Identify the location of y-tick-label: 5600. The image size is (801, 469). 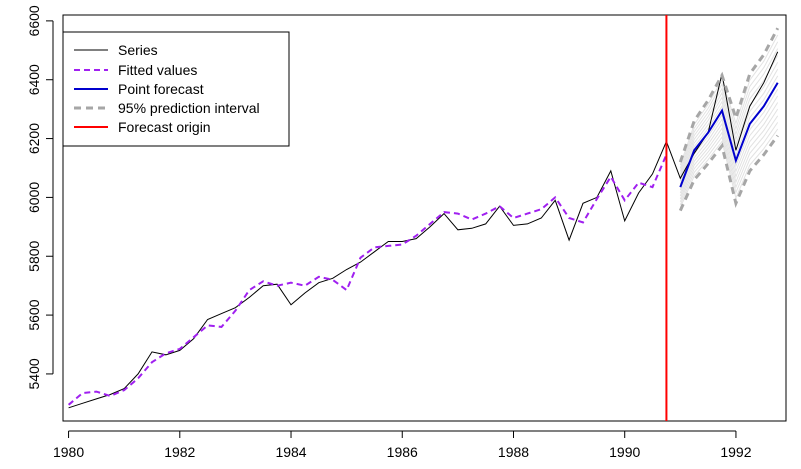
(34, 314).